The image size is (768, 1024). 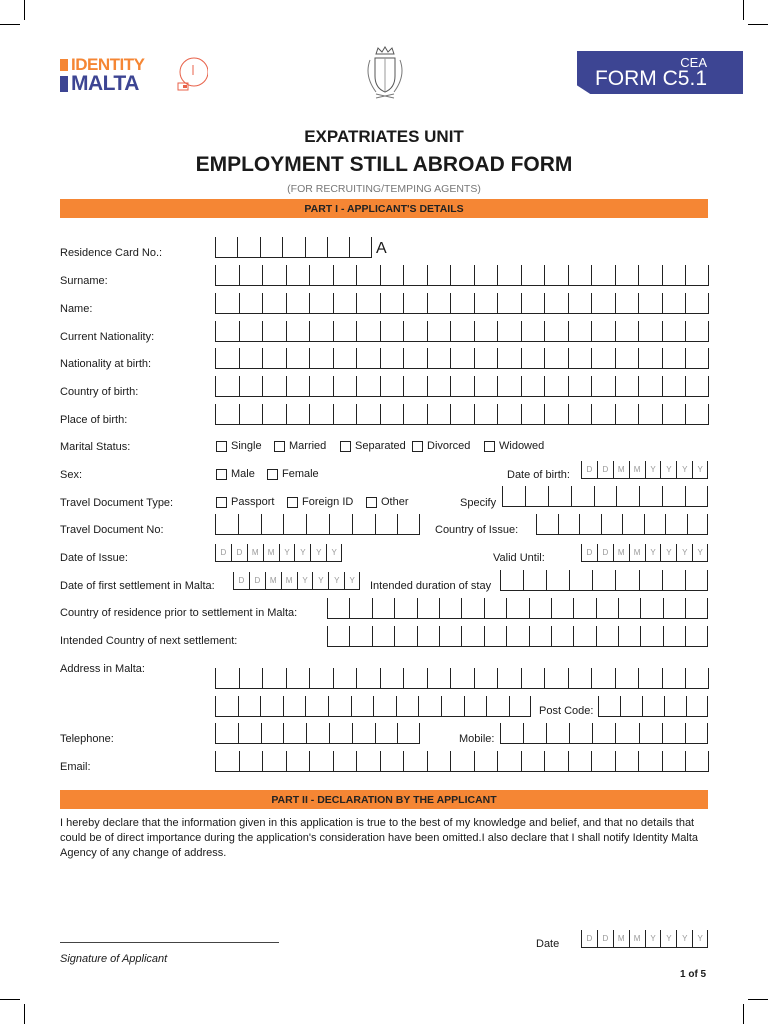 I want to click on travel-doc-no-input, so click(x=318, y=524).